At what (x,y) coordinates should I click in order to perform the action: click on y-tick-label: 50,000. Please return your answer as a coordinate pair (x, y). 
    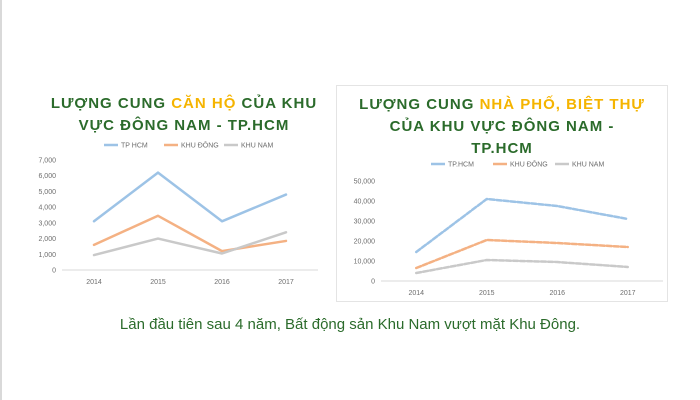
    Looking at the image, I should click on (365, 182).